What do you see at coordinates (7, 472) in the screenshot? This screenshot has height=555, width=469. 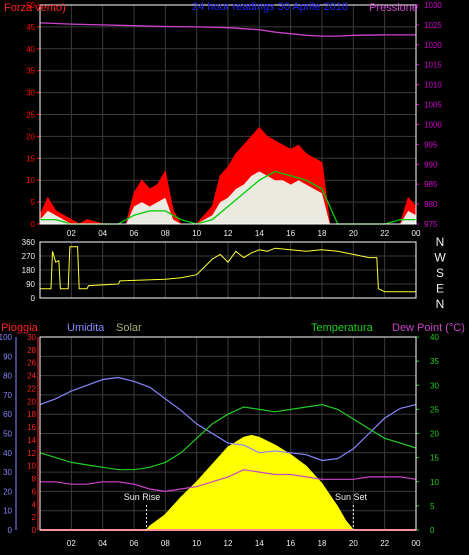 I see `humidity-tick-label: 30` at bounding box center [7, 472].